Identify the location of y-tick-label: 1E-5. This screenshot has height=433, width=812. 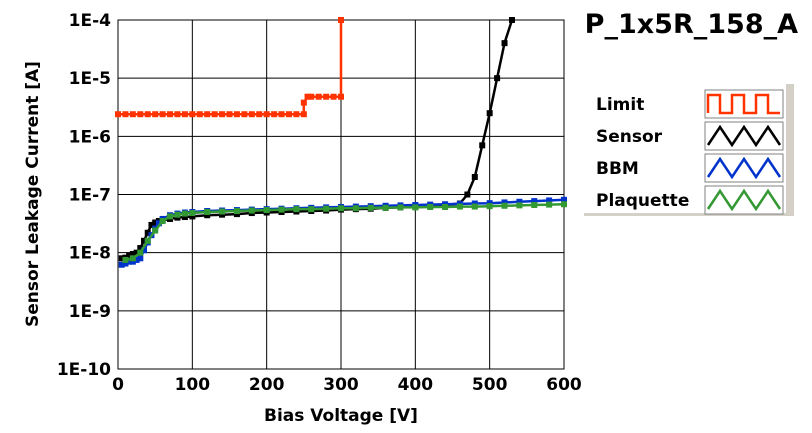
(90, 79).